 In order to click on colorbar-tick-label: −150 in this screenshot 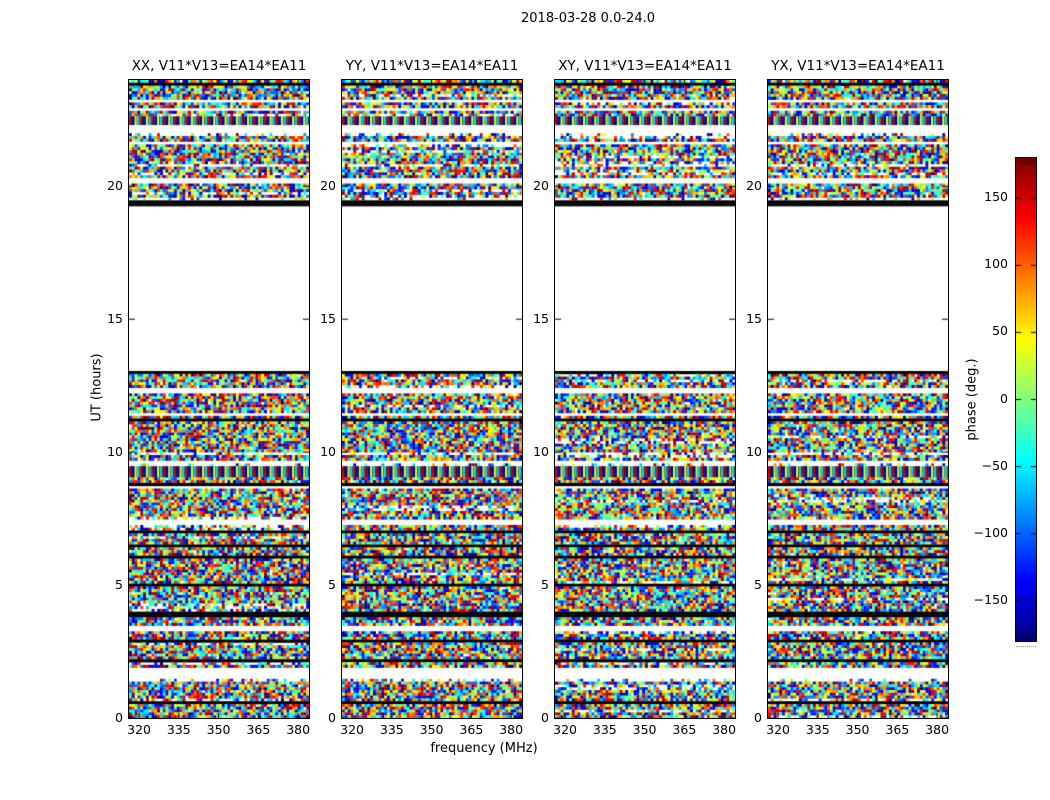, I will do `click(990, 599)`.